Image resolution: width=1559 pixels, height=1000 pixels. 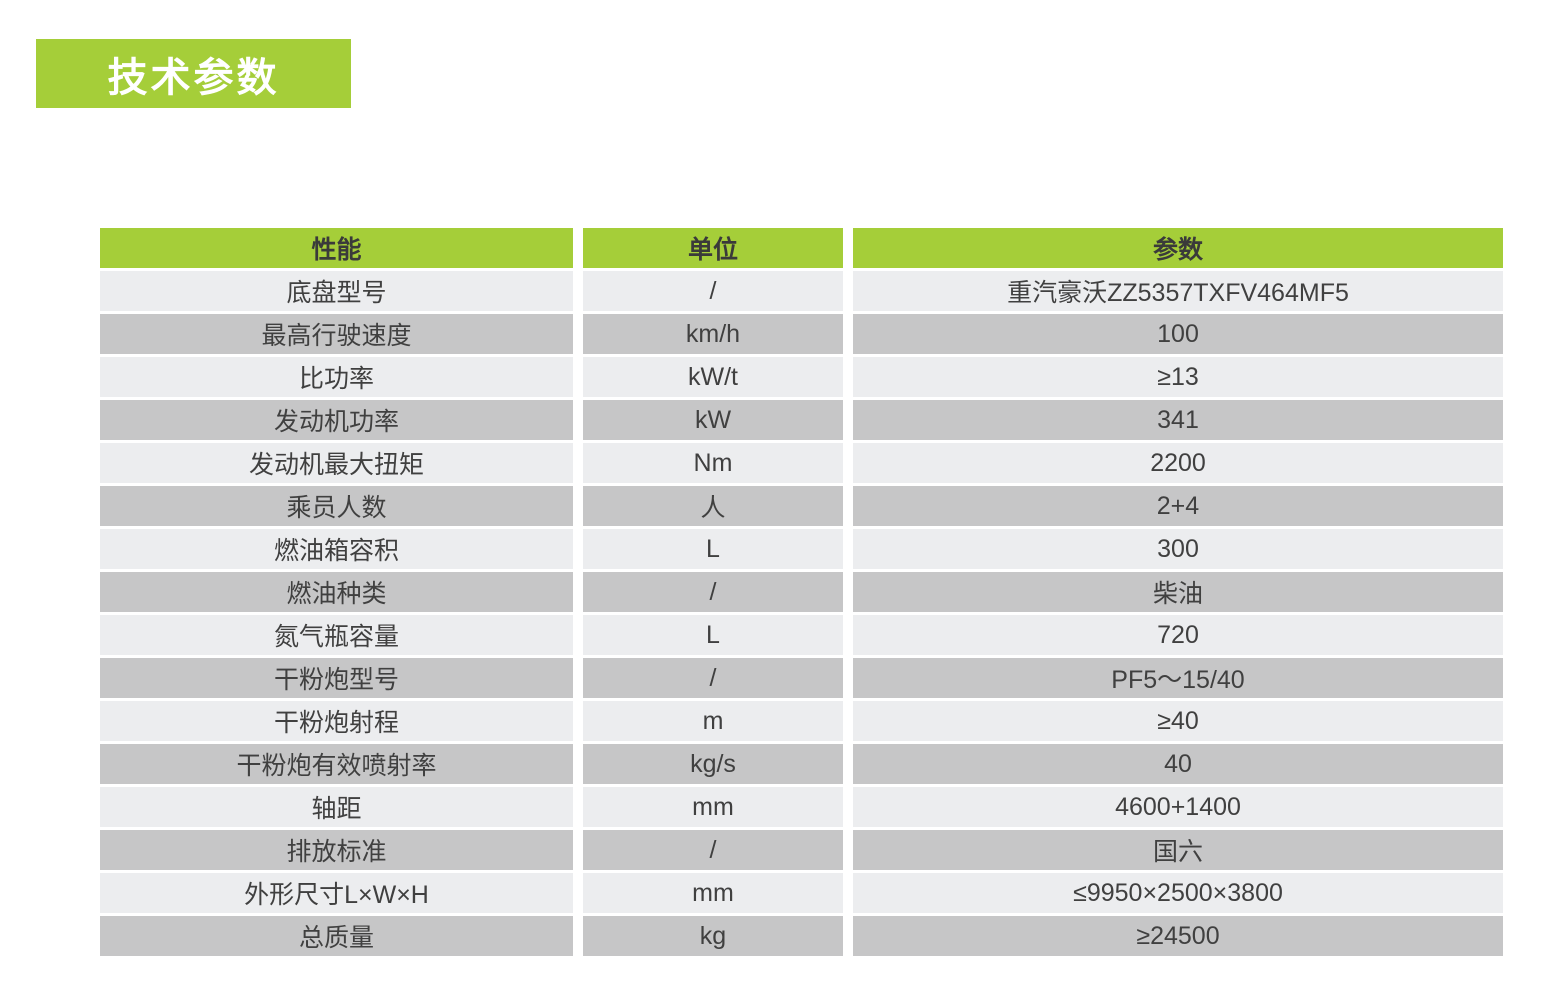 What do you see at coordinates (336, 764) in the screenshot?
I see `spec-cell-performance: 干粉炮有效喷射率` at bounding box center [336, 764].